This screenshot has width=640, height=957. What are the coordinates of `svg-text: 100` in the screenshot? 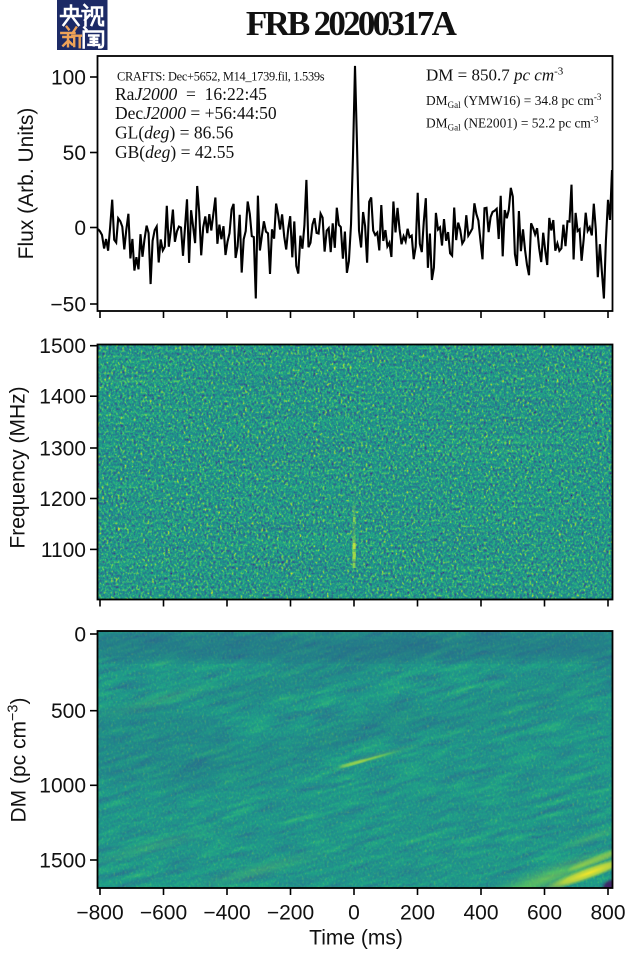 It's located at (68, 77).